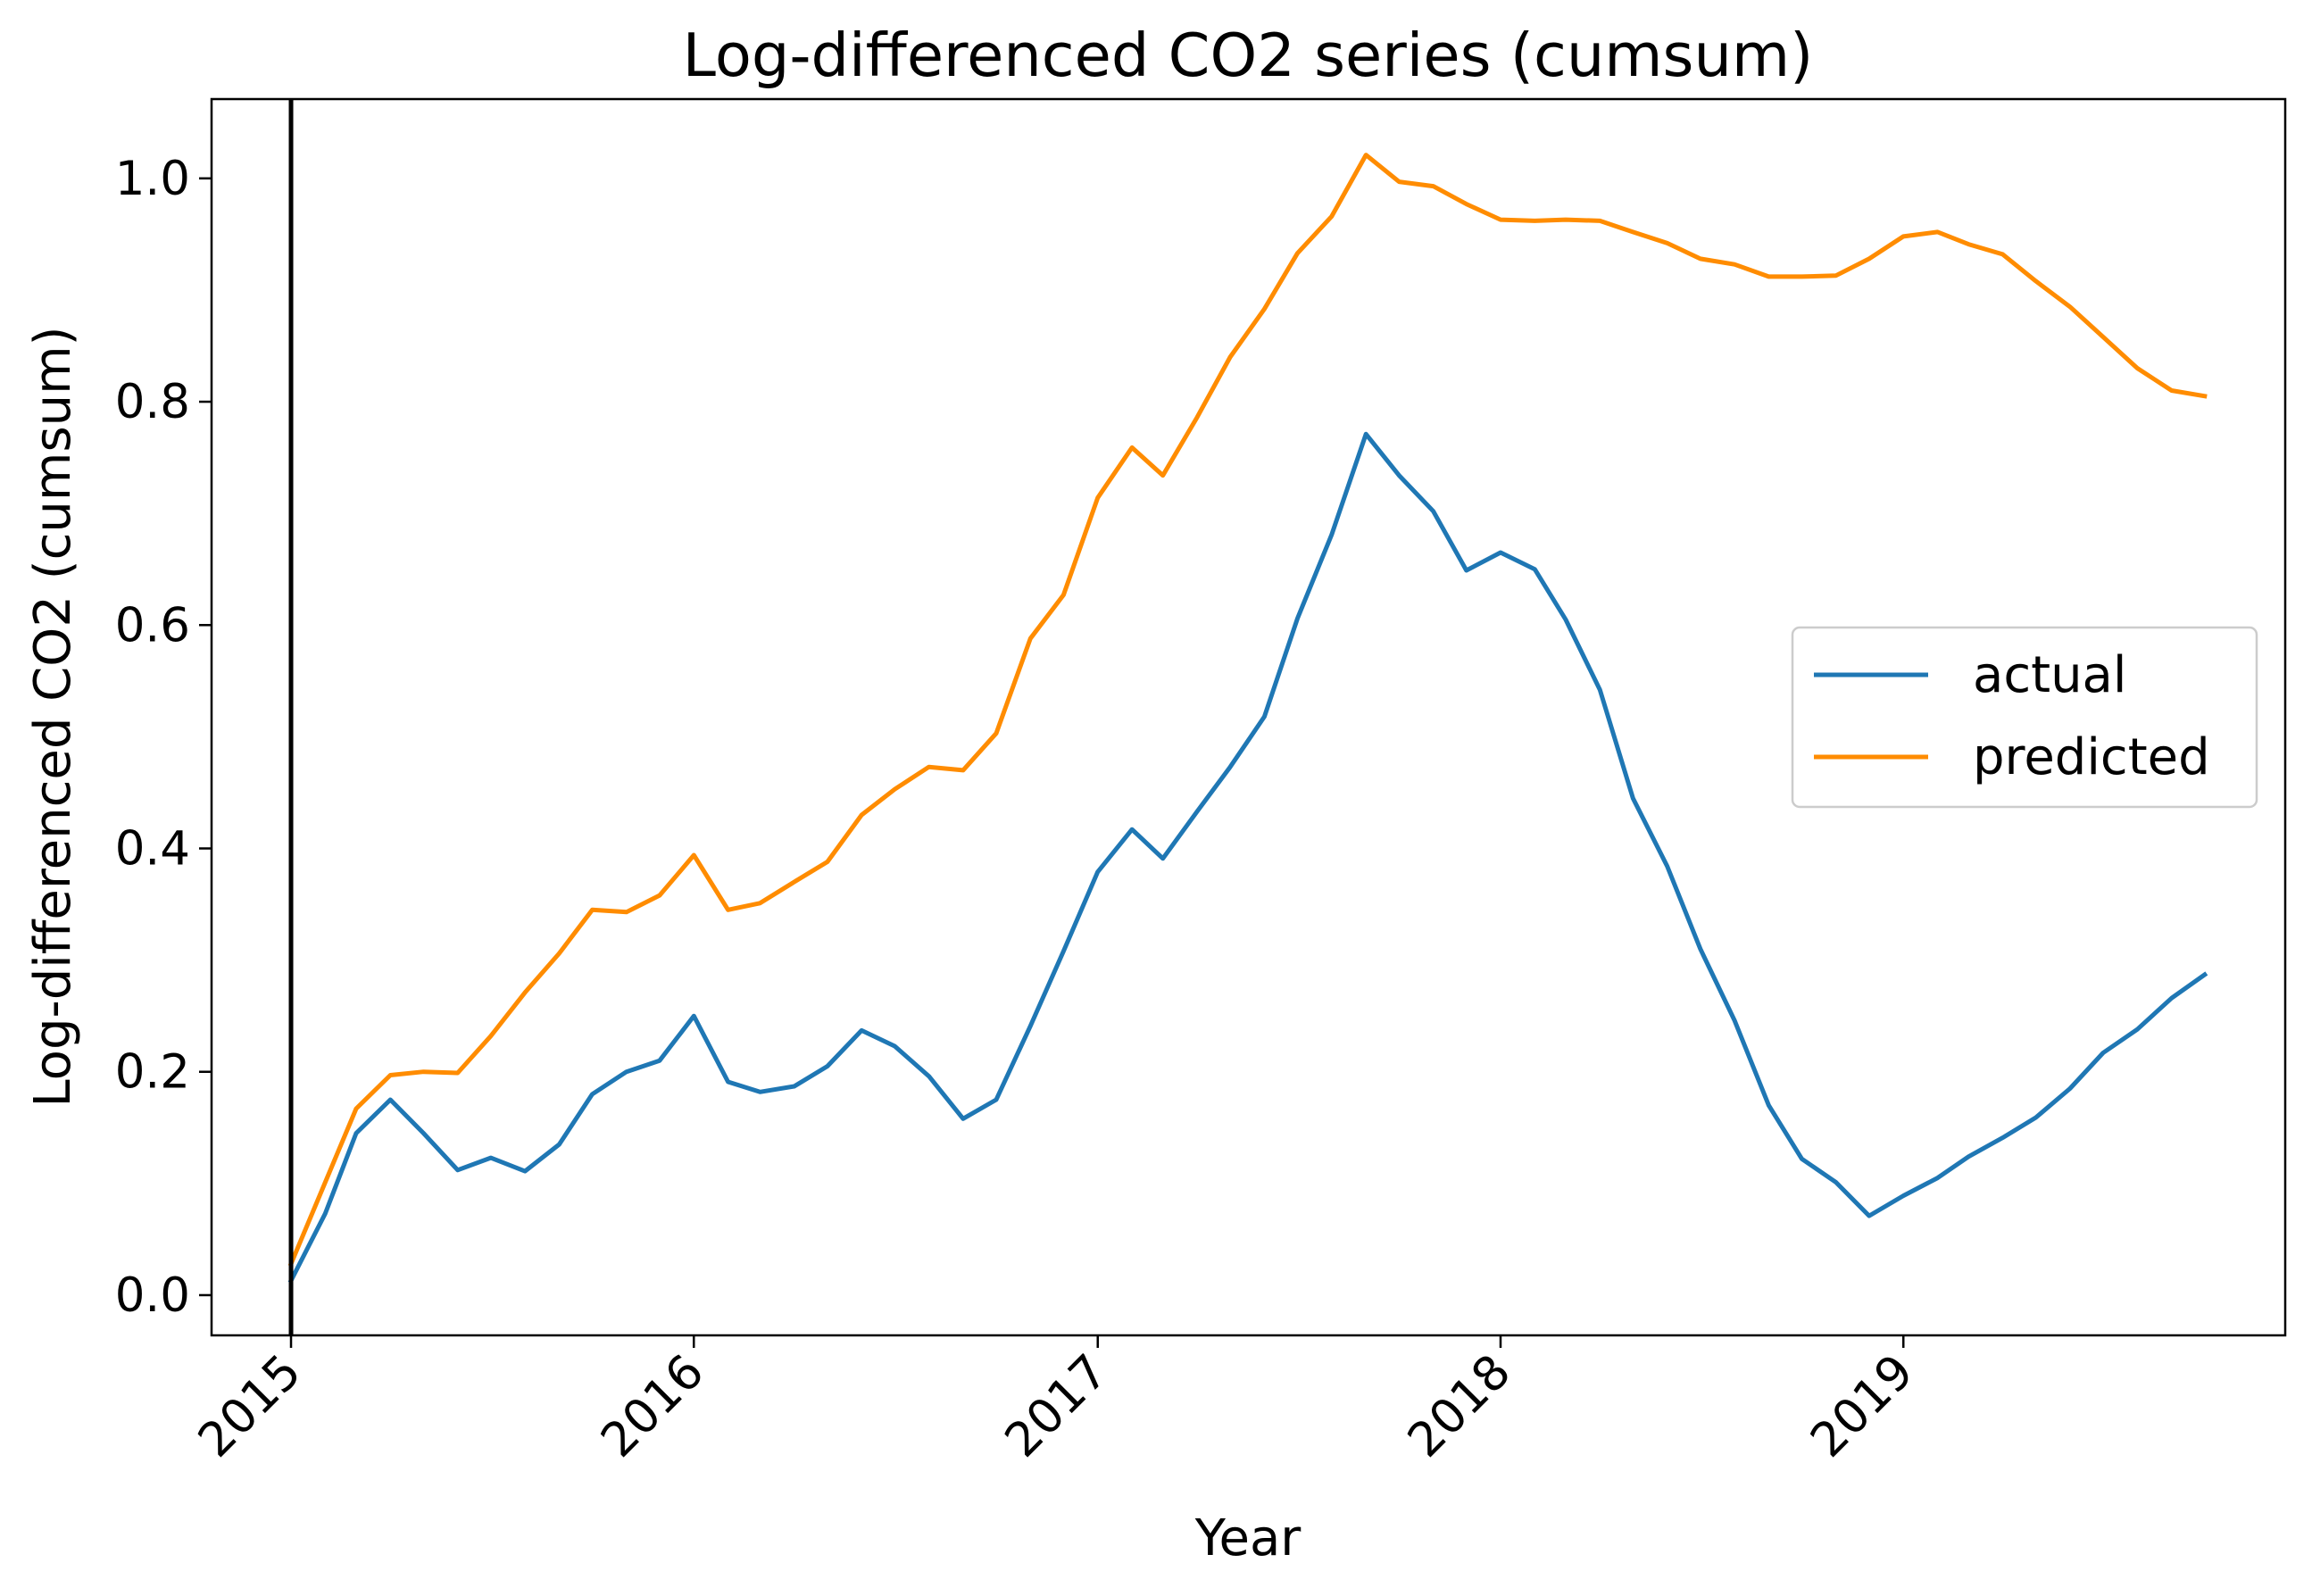 The height and width of the screenshot is (1596, 2312). I want to click on x-tick-label: 2018, so click(1460, 1406).